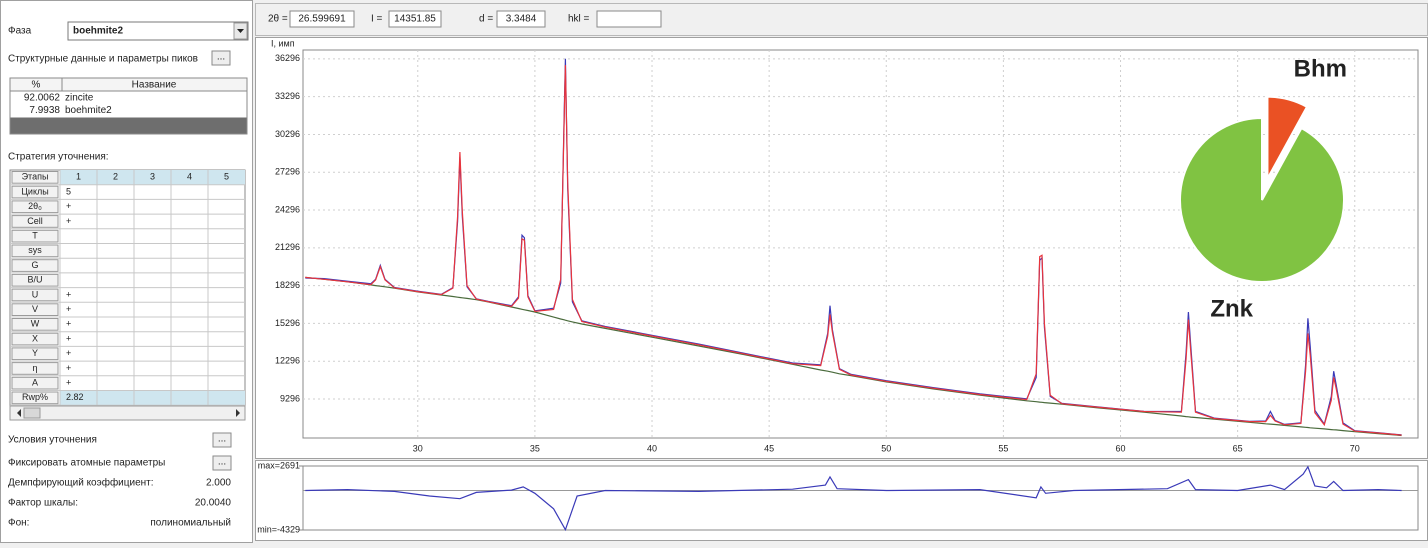  What do you see at coordinates (1121, 448) in the screenshot?
I see `x-tick-label: 60` at bounding box center [1121, 448].